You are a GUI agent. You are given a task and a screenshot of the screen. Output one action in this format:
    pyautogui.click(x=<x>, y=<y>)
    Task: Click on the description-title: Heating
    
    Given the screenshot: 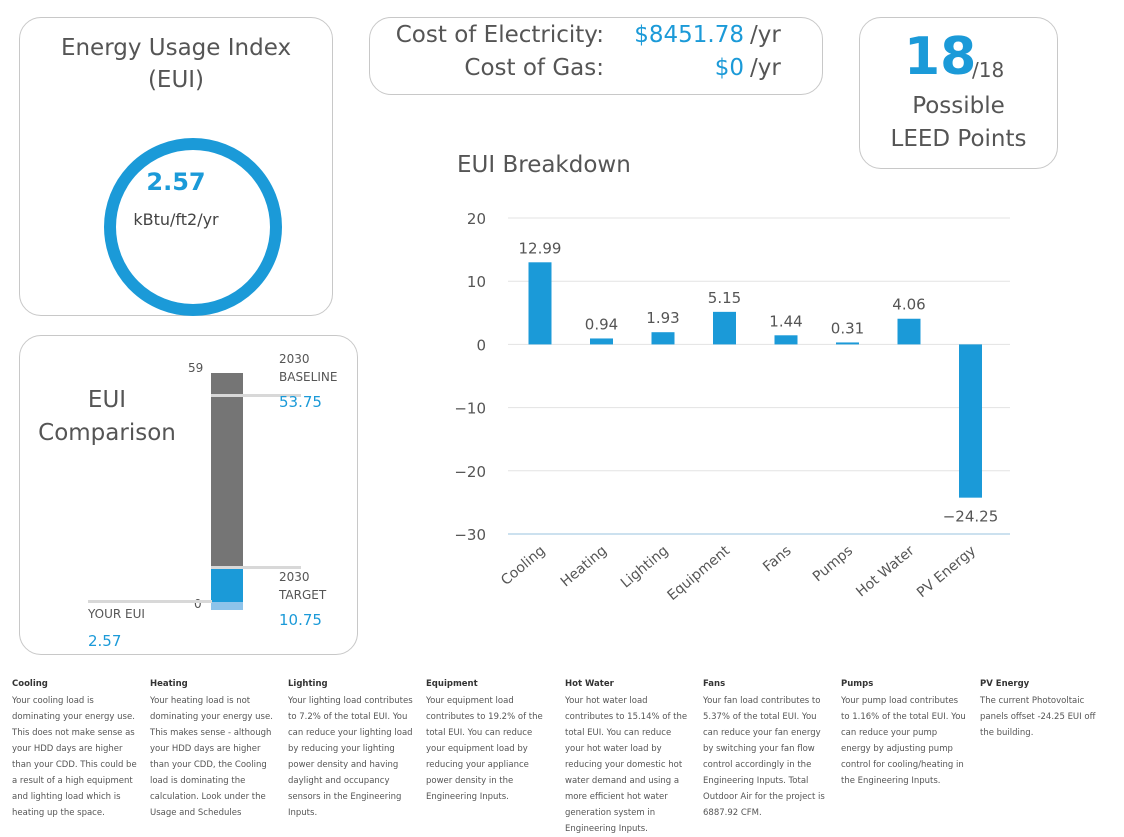 What is the action you would take?
    pyautogui.click(x=169, y=684)
    